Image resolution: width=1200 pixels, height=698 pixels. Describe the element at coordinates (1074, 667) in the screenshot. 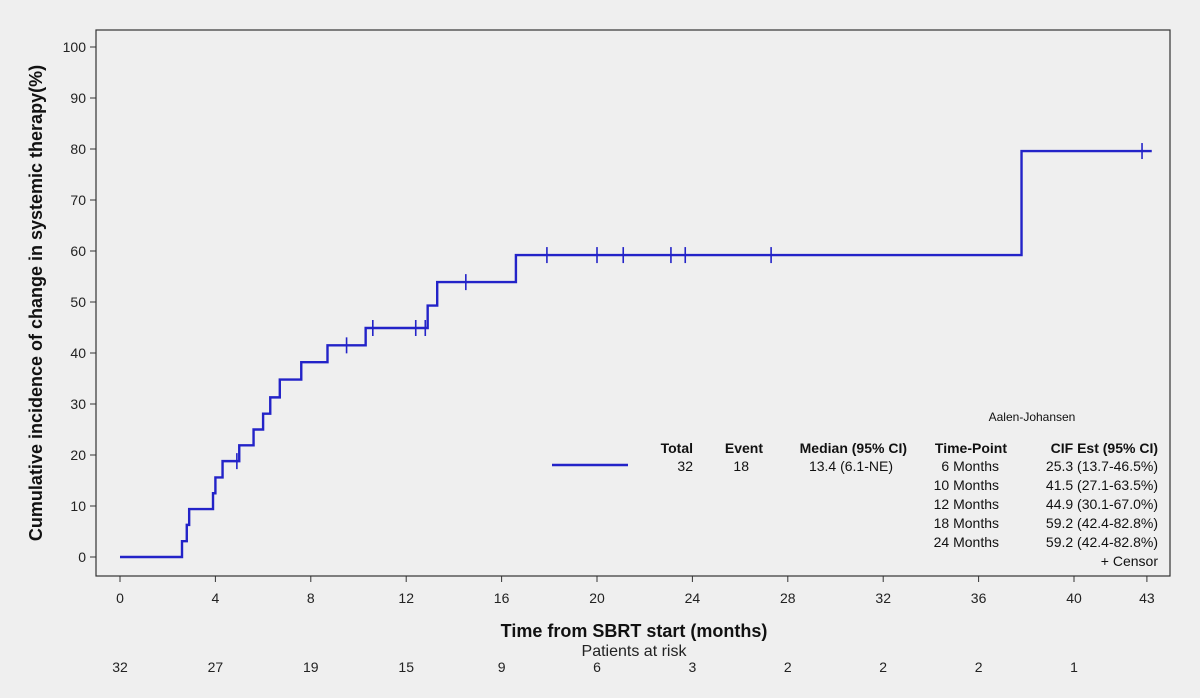

I see `risk-count: 1` at that location.